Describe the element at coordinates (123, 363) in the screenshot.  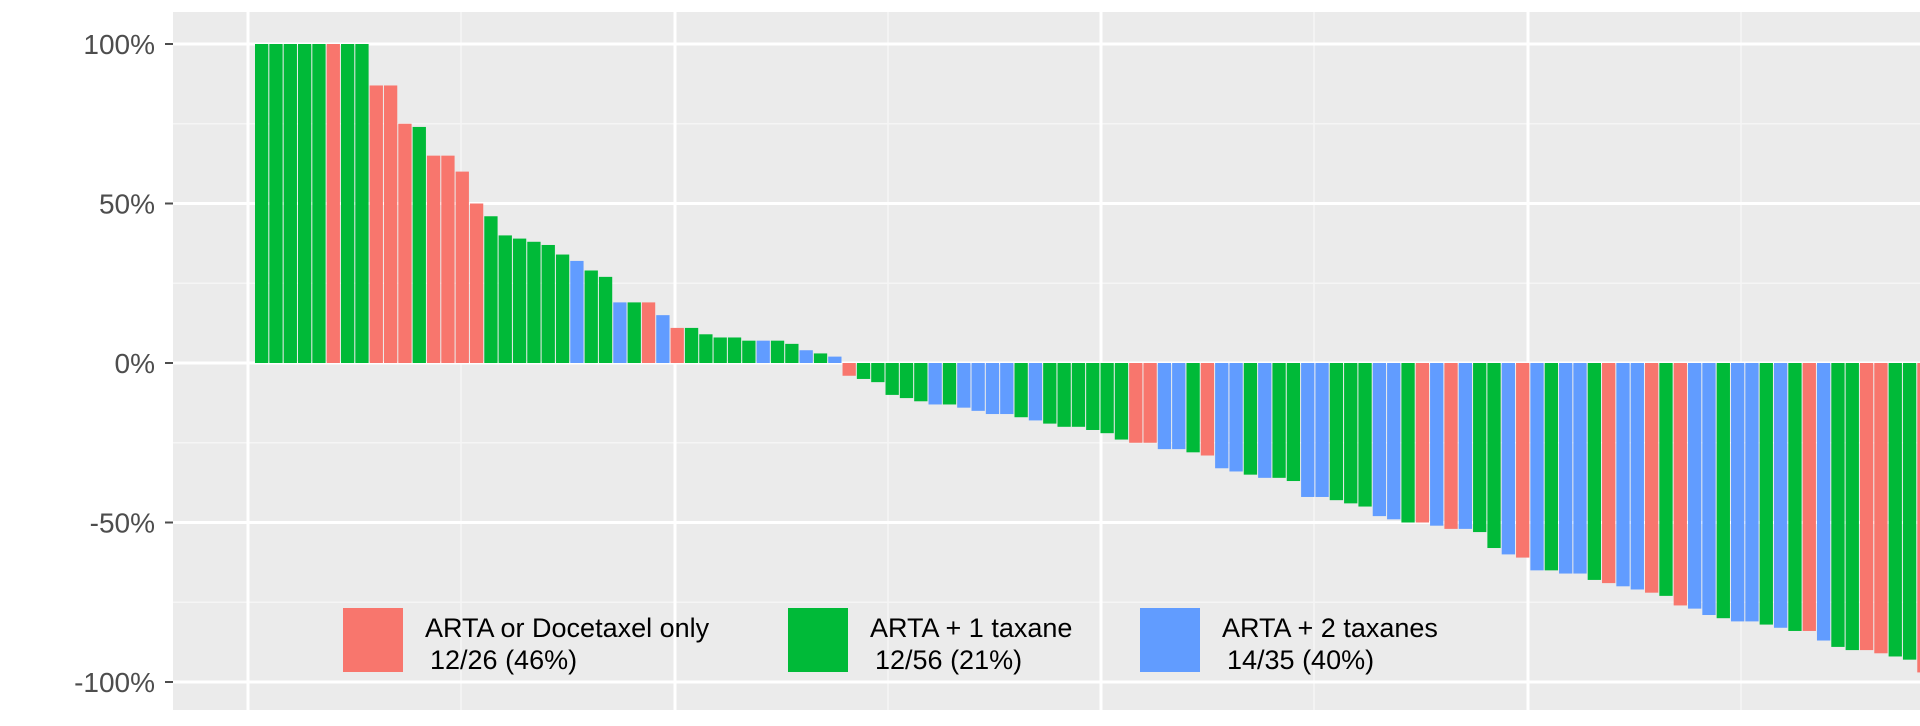
I see `y-axis: 100% 50% 0% -50% -100%` at that location.